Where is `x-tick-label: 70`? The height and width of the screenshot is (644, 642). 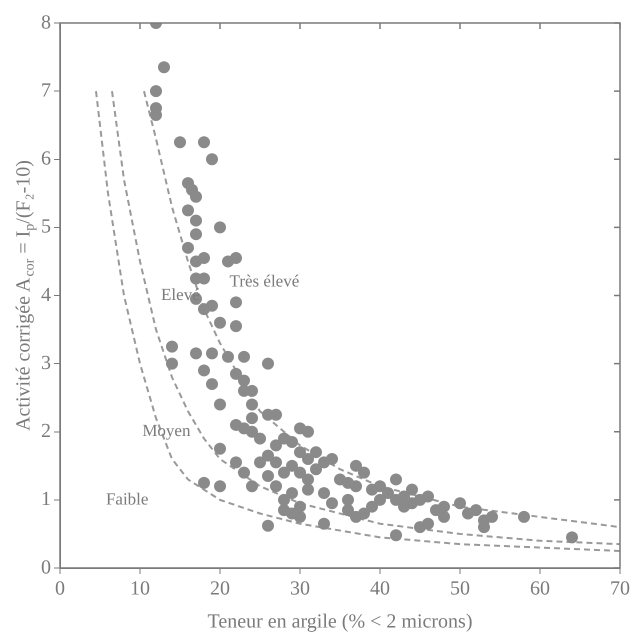 x-tick-label: 70 is located at coordinates (620, 588).